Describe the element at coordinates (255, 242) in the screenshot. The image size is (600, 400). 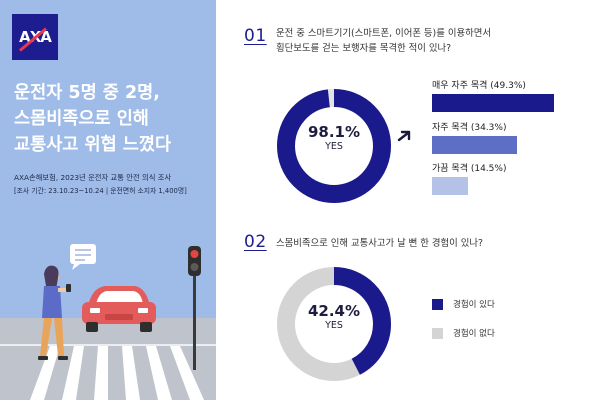
I see `question-2-number: 02` at that location.